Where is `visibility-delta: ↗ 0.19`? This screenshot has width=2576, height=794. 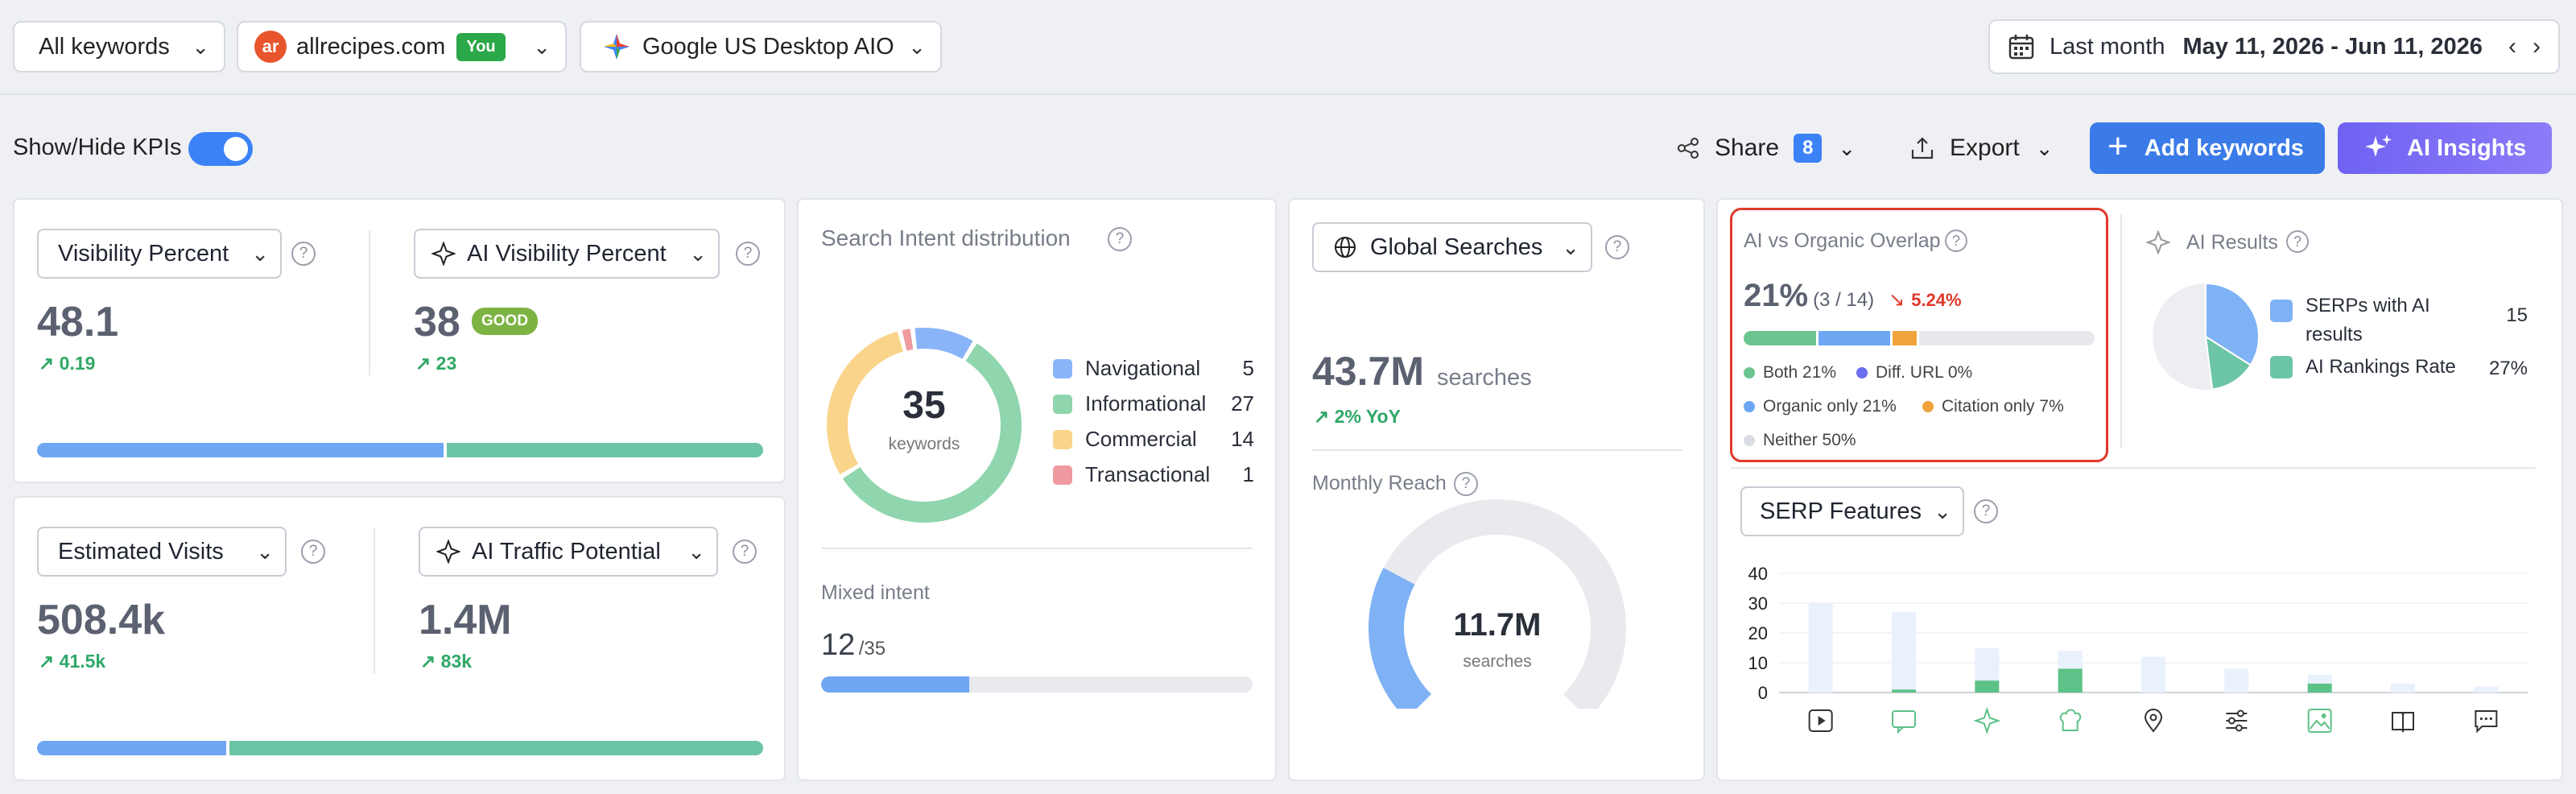
visibility-delta: ↗ 0.19 is located at coordinates (67, 363).